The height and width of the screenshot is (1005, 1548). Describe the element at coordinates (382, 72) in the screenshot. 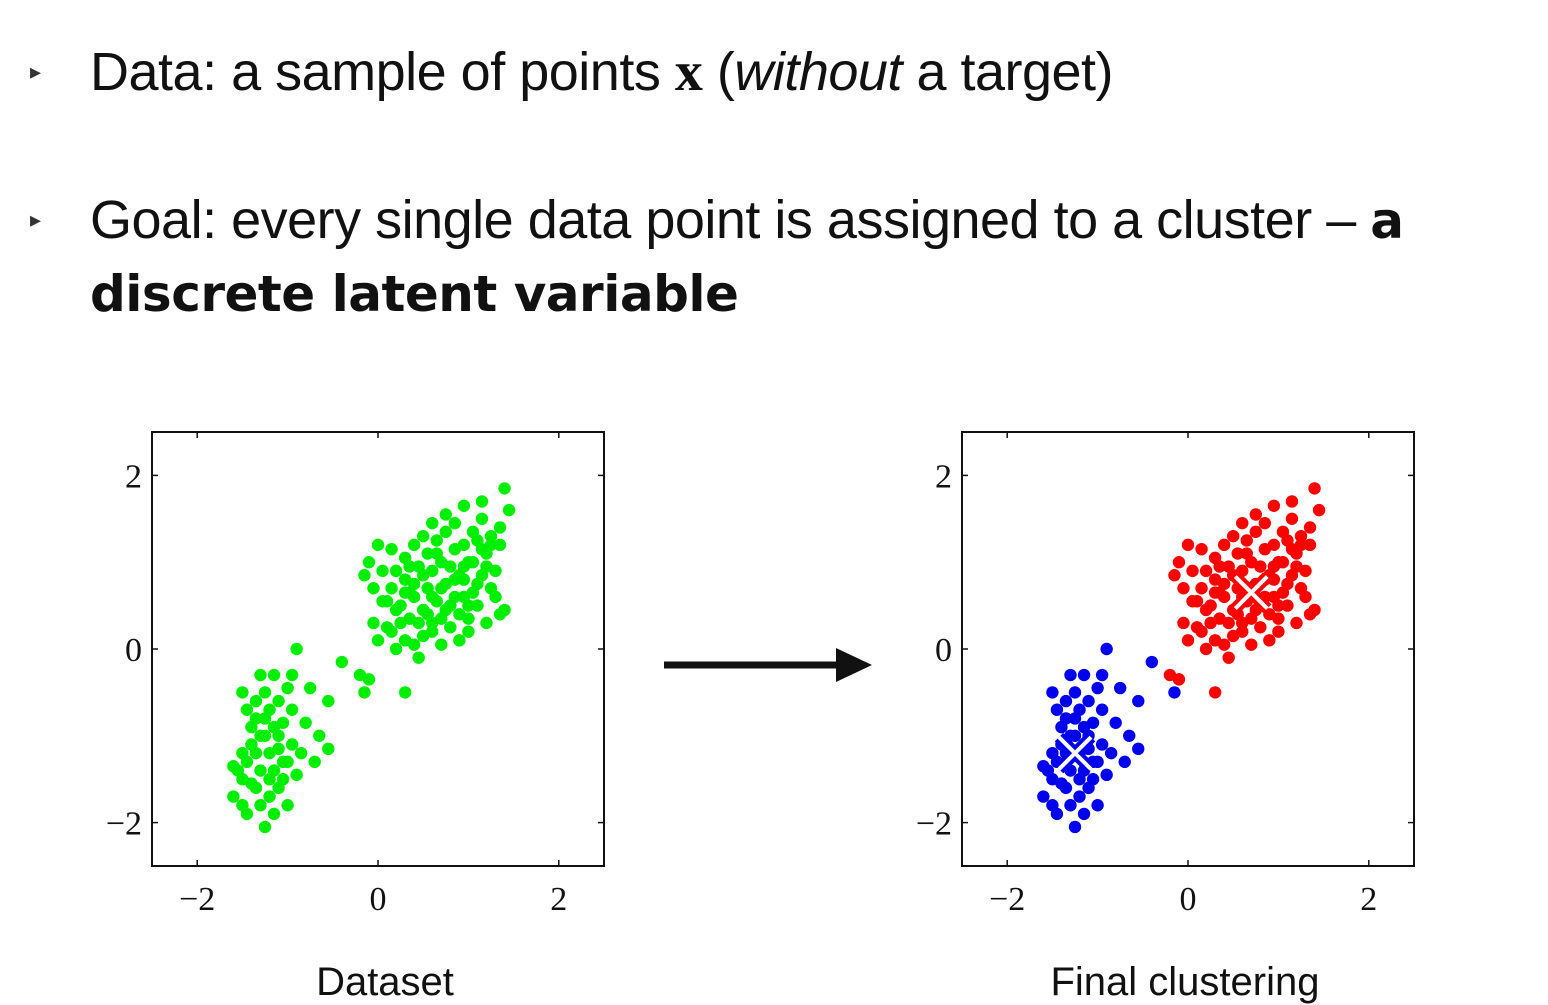

I see `bullet-data-text-part: Data: a sample of points` at that location.